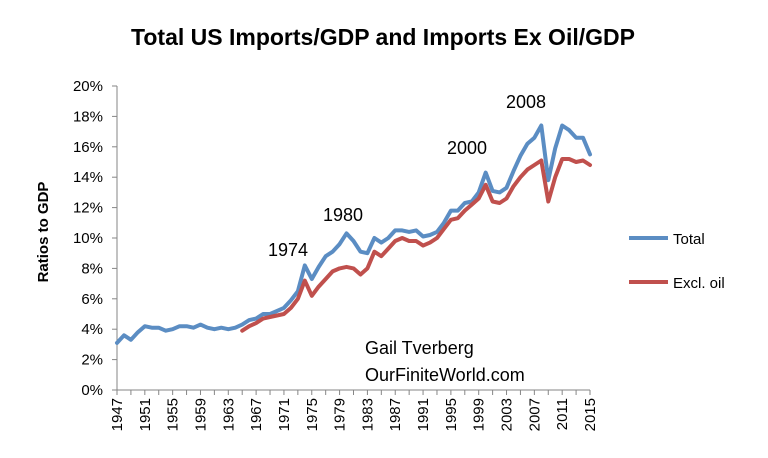 The width and height of the screenshot is (768, 458). I want to click on y-tick-labels: 0% 2% 4% 6% 8% 10% 12% 14% 16% 18% 20%, so click(88, 238).